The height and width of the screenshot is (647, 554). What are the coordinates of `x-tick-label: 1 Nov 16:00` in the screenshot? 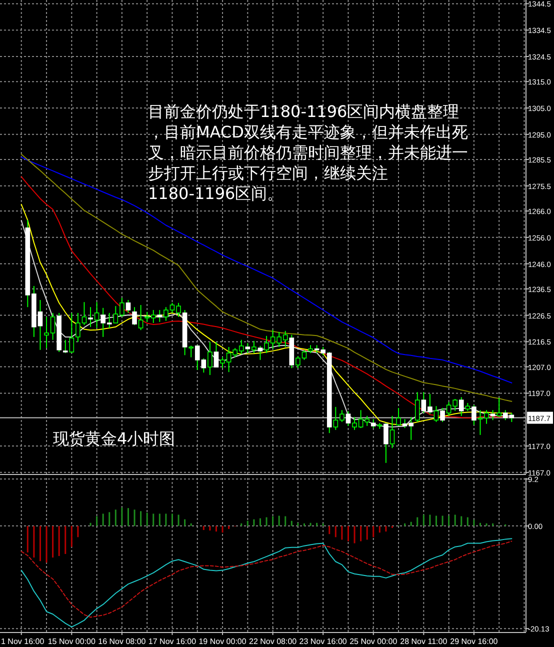 It's located at (23, 641).